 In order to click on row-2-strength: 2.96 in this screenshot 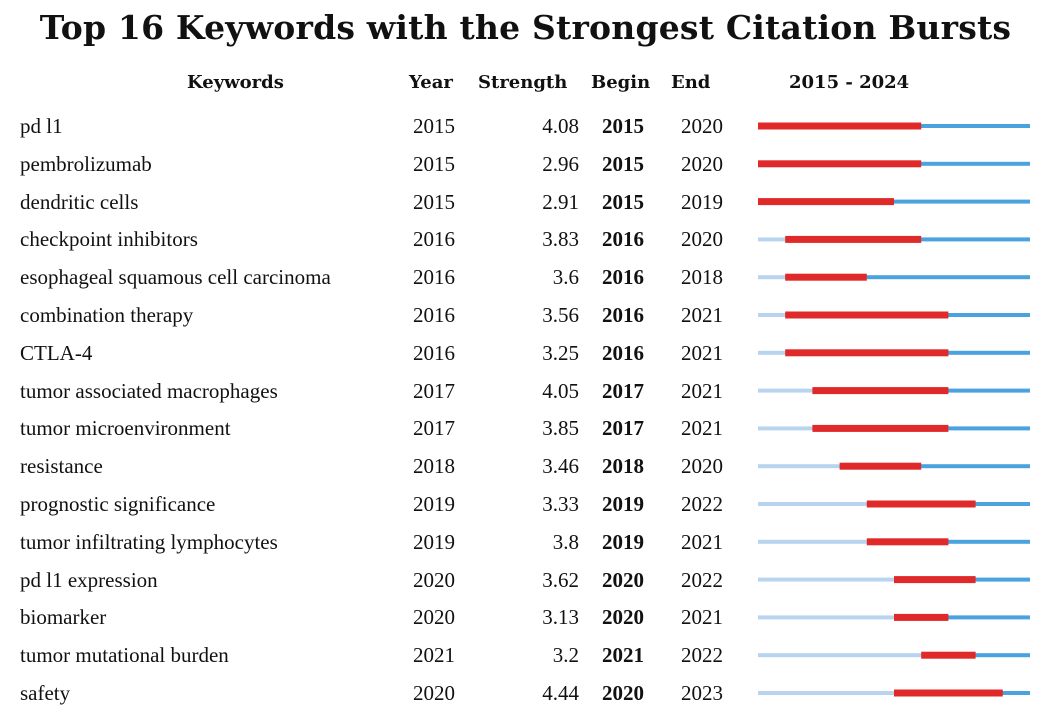, I will do `click(560, 163)`.